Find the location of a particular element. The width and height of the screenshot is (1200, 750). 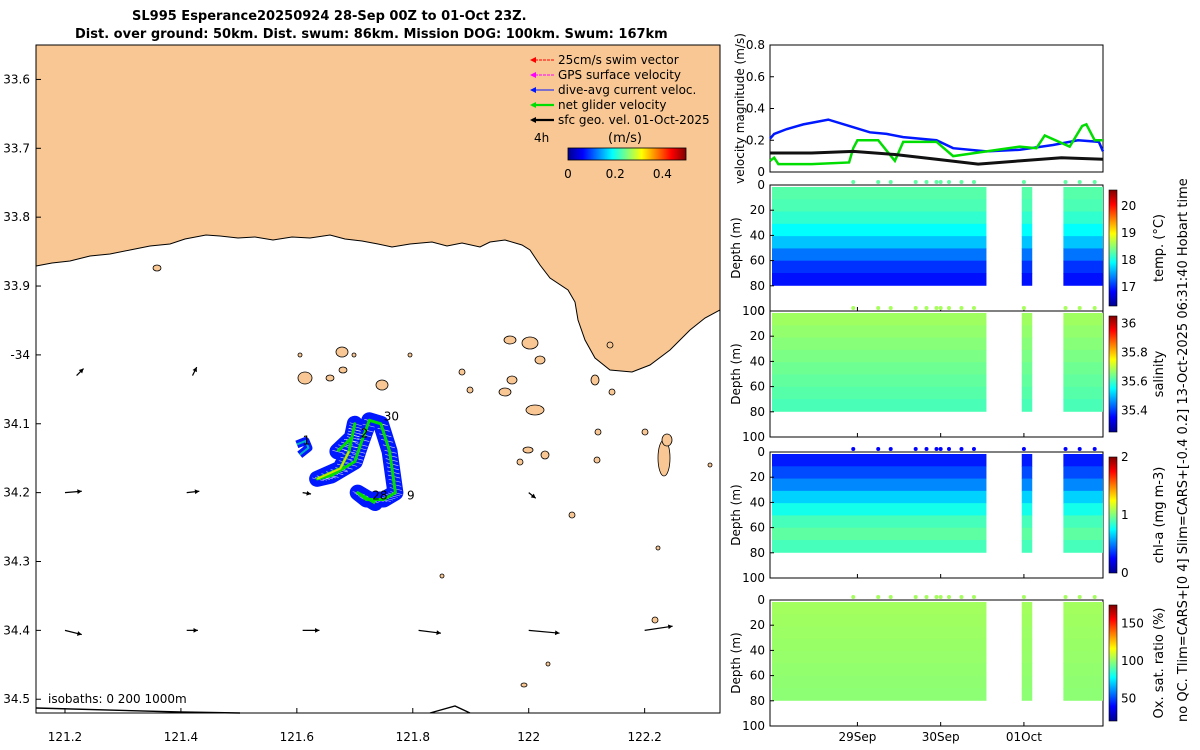

track-day-label: 9 is located at coordinates (411, 496).